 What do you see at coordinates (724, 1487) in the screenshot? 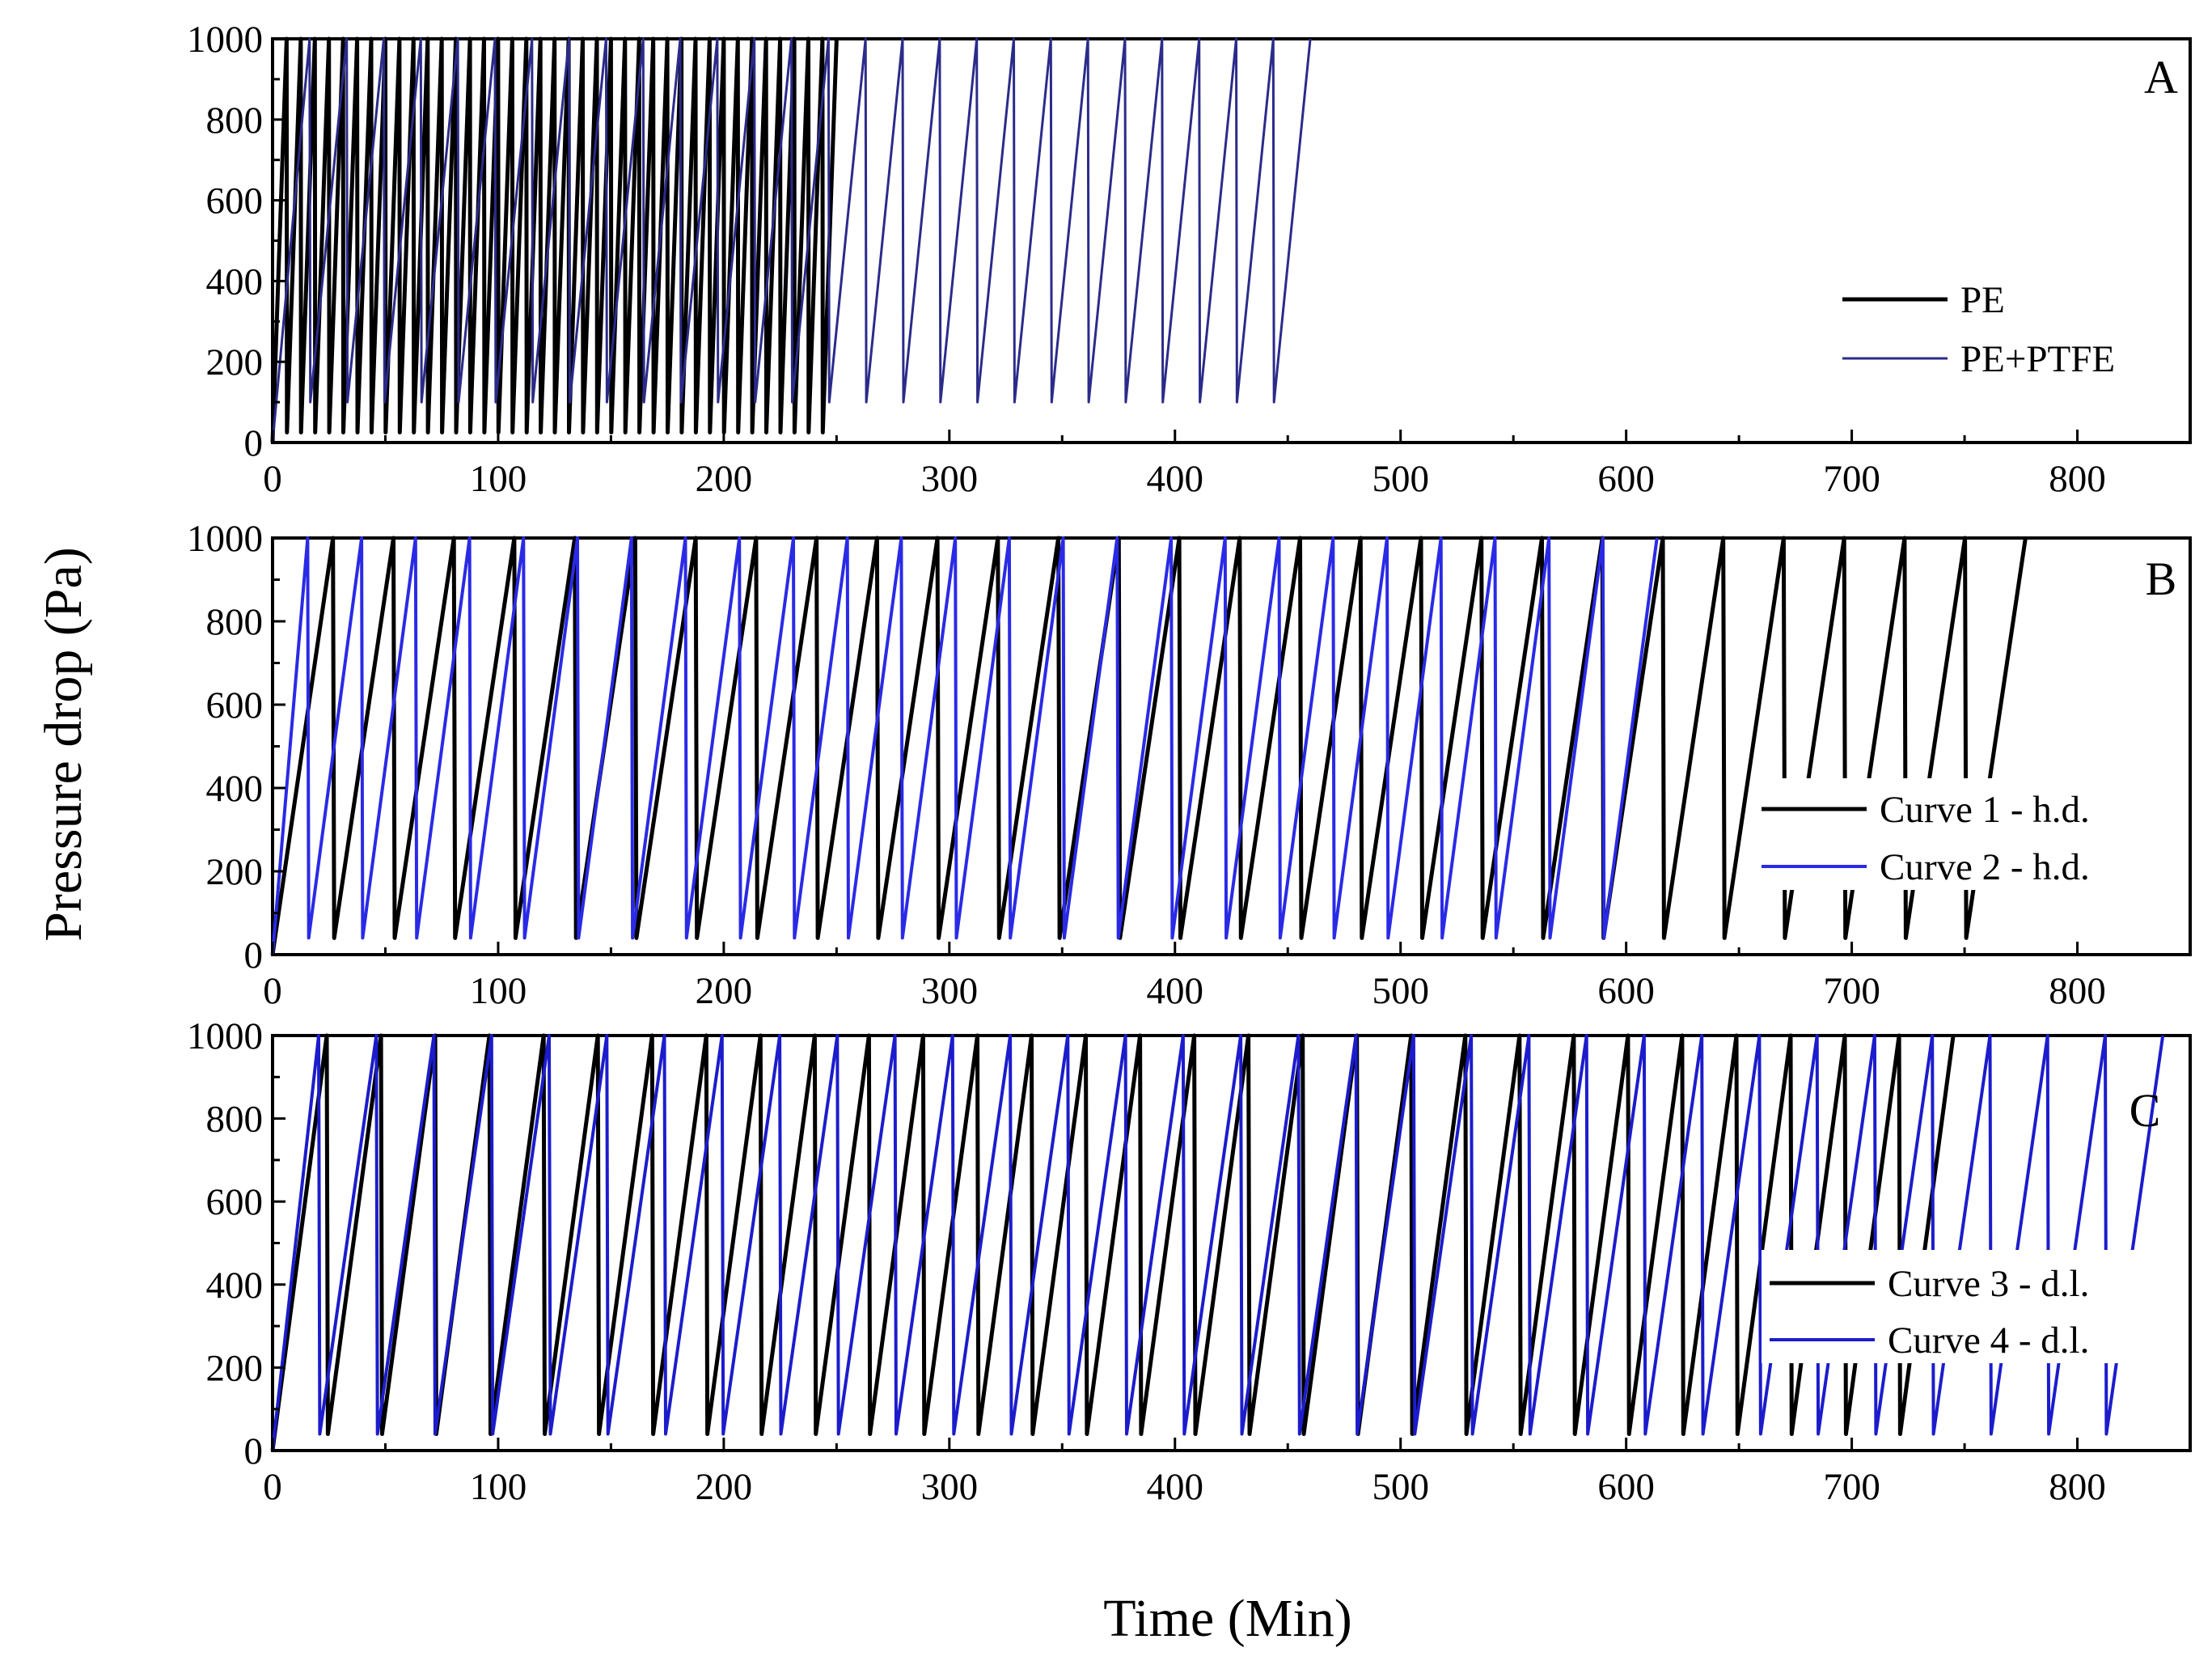
I see `panel-c-x-tick-label: 200` at bounding box center [724, 1487].